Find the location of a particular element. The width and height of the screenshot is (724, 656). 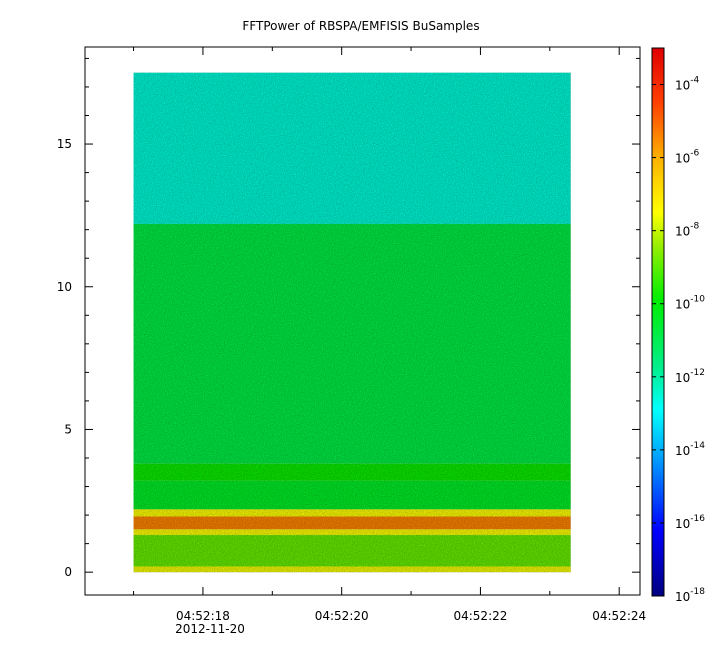

colorbar-tick-label: 10⁻⁶ is located at coordinates (687, 157).